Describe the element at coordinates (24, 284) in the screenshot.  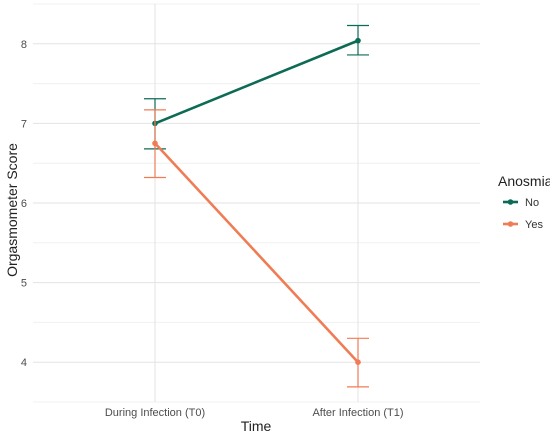
I see `y-tick-label: 5` at that location.